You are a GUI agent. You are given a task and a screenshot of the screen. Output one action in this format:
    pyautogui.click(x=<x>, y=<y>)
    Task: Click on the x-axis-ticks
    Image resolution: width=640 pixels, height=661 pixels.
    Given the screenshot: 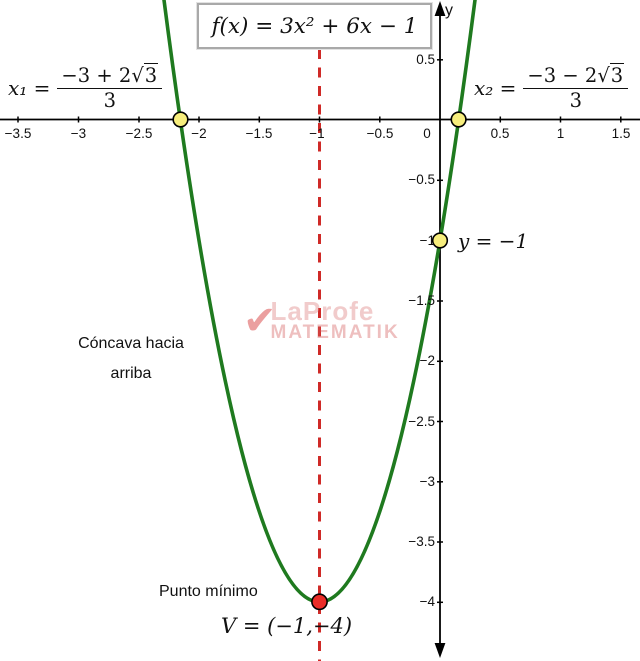 What is the action you would take?
    pyautogui.click(x=319, y=119)
    